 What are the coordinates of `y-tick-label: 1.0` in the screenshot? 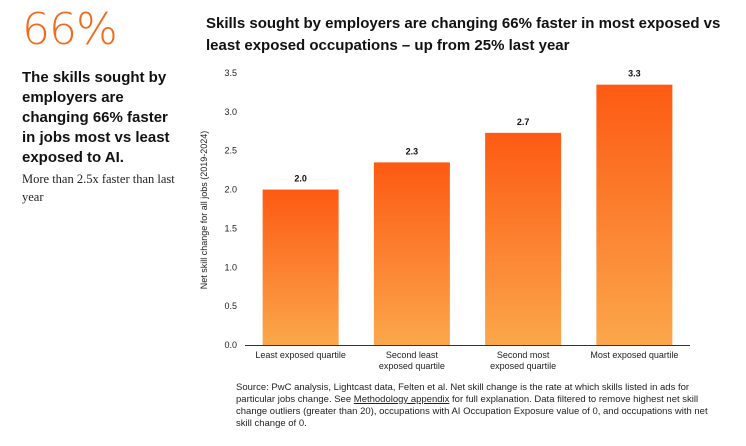 It's located at (230, 267).